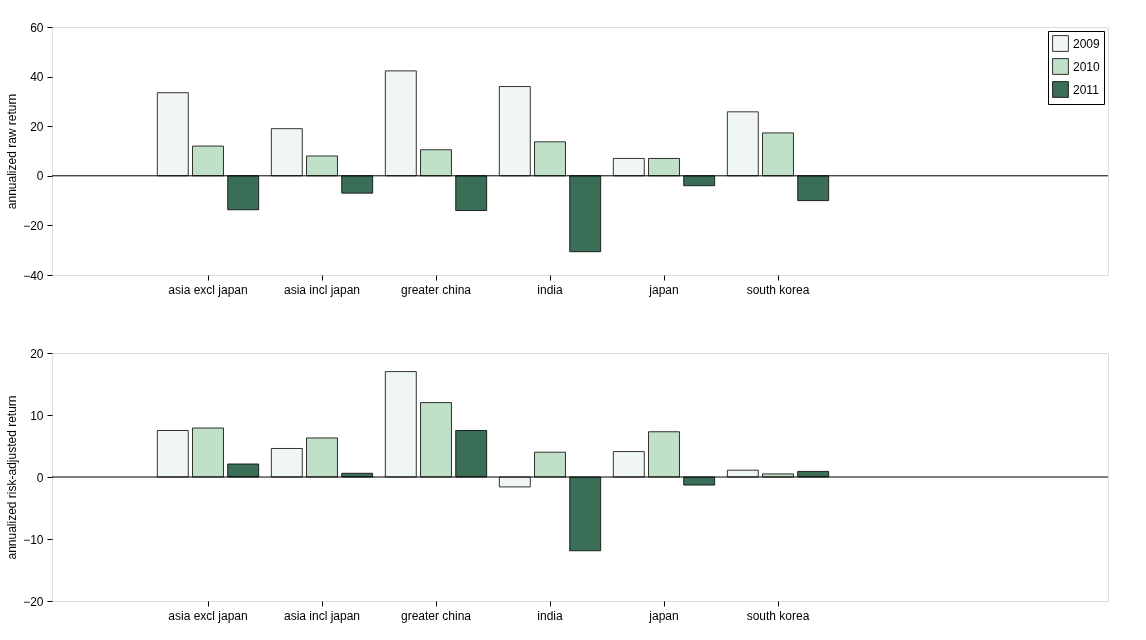 The width and height of the screenshot is (1146, 640). Describe the element at coordinates (33, 275) in the screenshot. I see `y-tick-label: −40` at that location.